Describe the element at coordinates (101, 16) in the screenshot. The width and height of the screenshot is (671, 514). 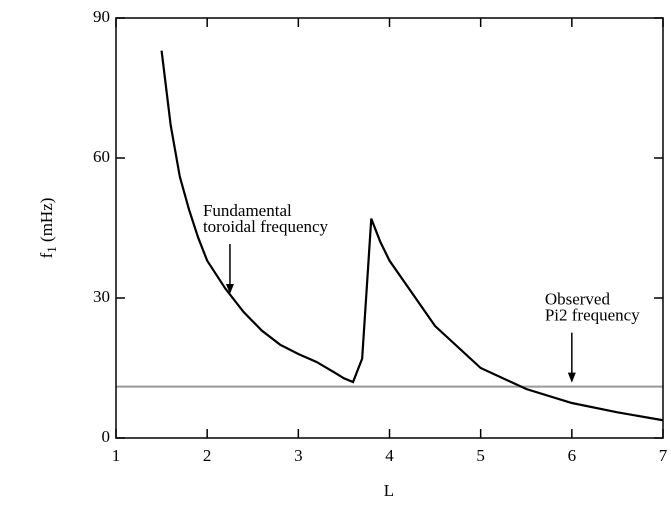
I see `y-tick-label: 90` at that location.